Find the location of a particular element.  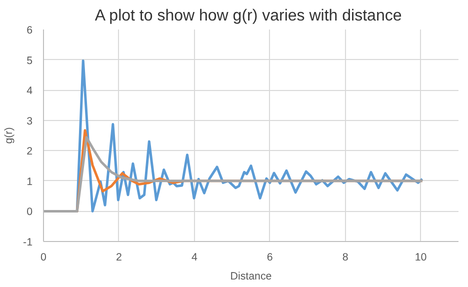

x-tick-label: 0 is located at coordinates (43, 258).